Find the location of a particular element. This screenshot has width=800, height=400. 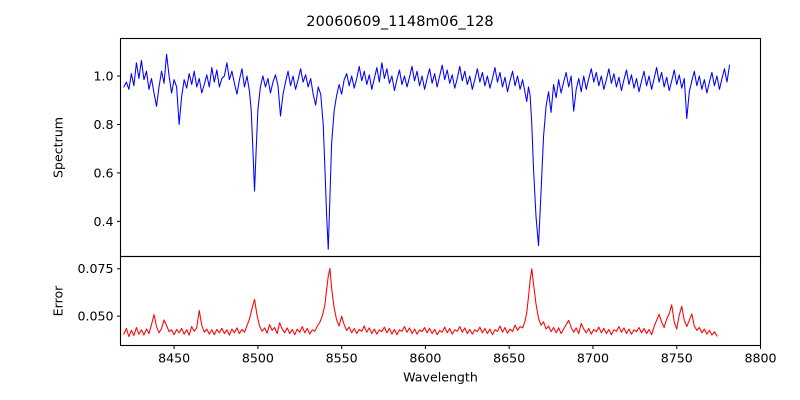

ytick-label-error-0: 0.050 is located at coordinates (95, 316).